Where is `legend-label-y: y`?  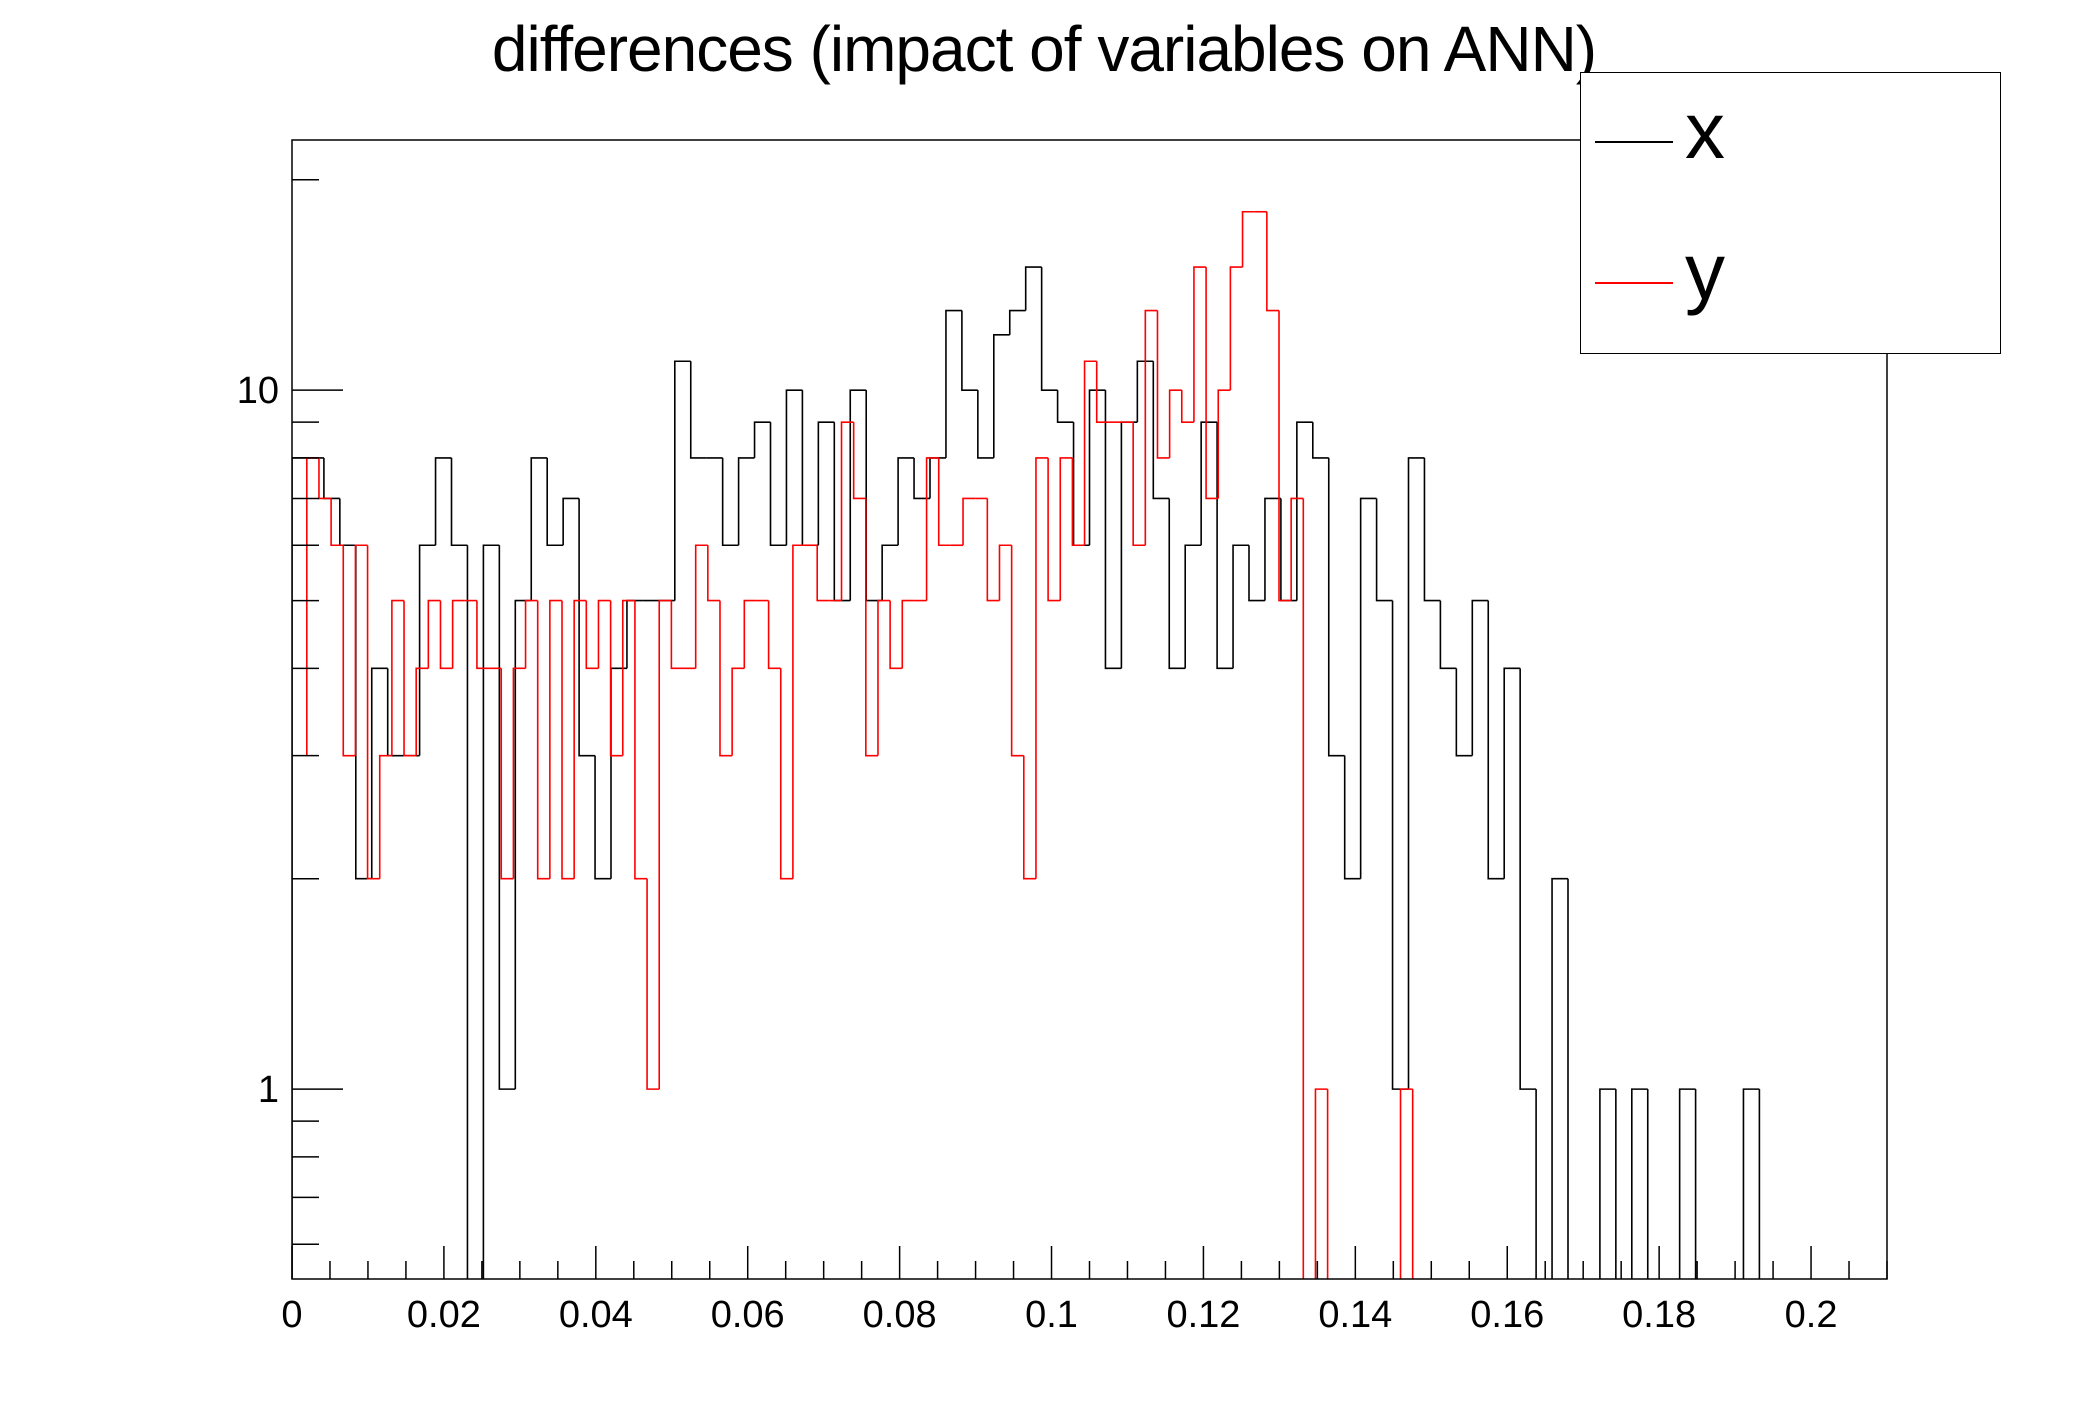 legend-label-y: y is located at coordinates (1705, 271).